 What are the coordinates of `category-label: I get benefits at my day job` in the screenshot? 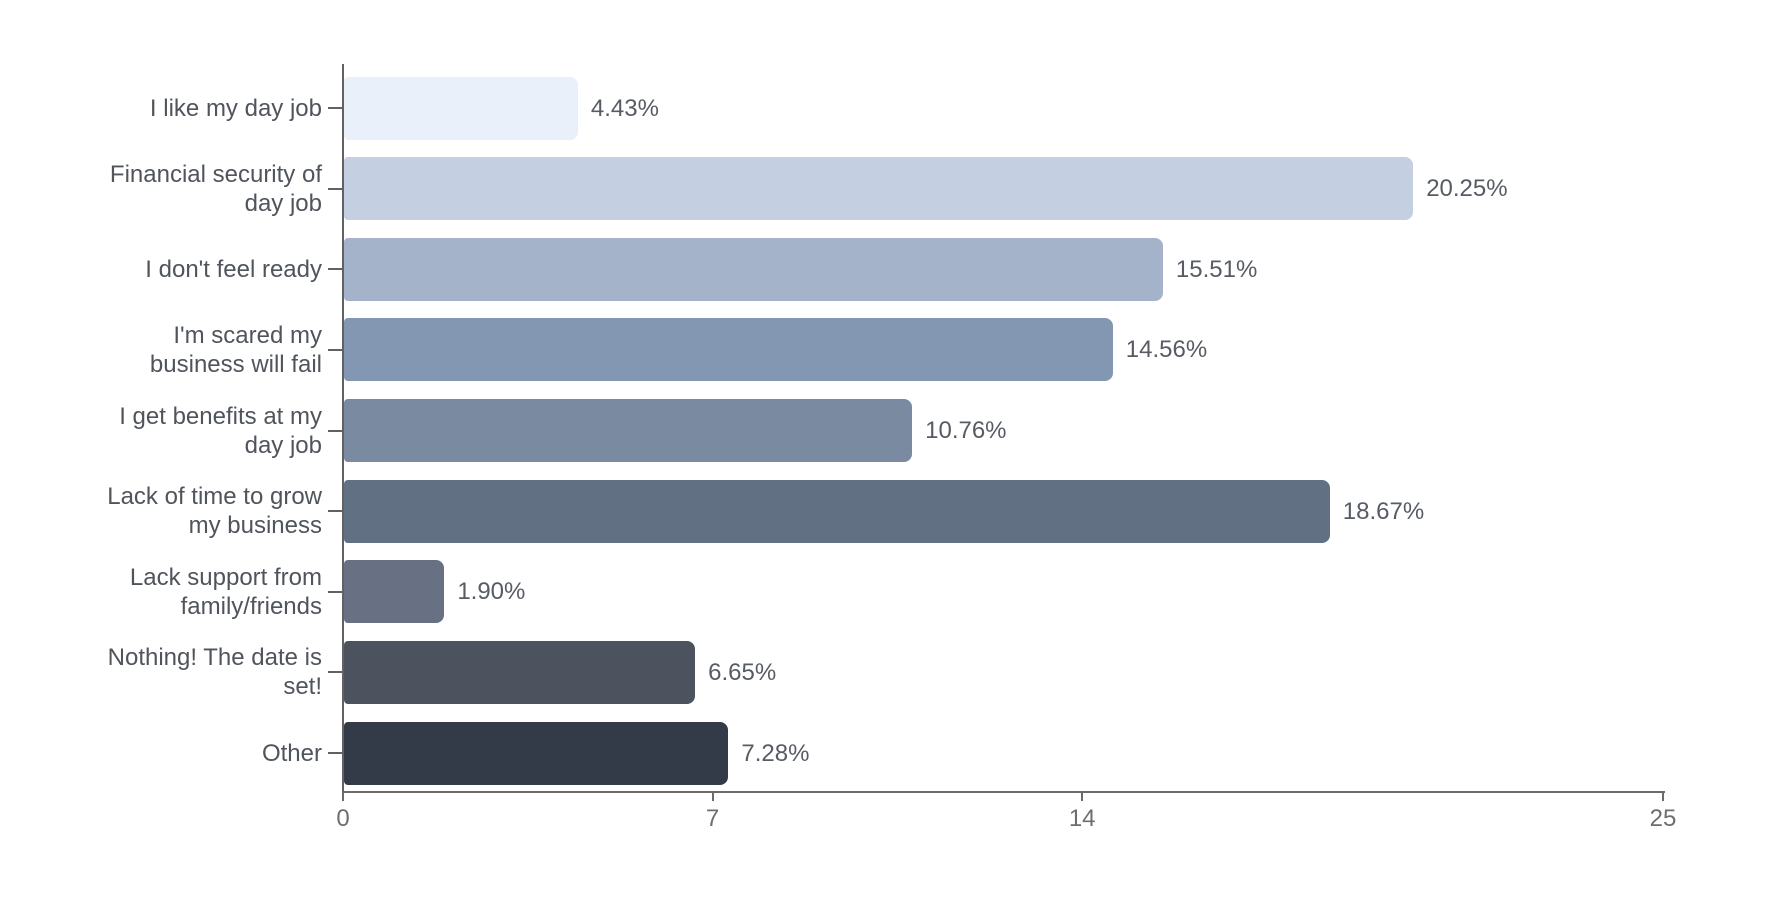 It's located at (220, 430).